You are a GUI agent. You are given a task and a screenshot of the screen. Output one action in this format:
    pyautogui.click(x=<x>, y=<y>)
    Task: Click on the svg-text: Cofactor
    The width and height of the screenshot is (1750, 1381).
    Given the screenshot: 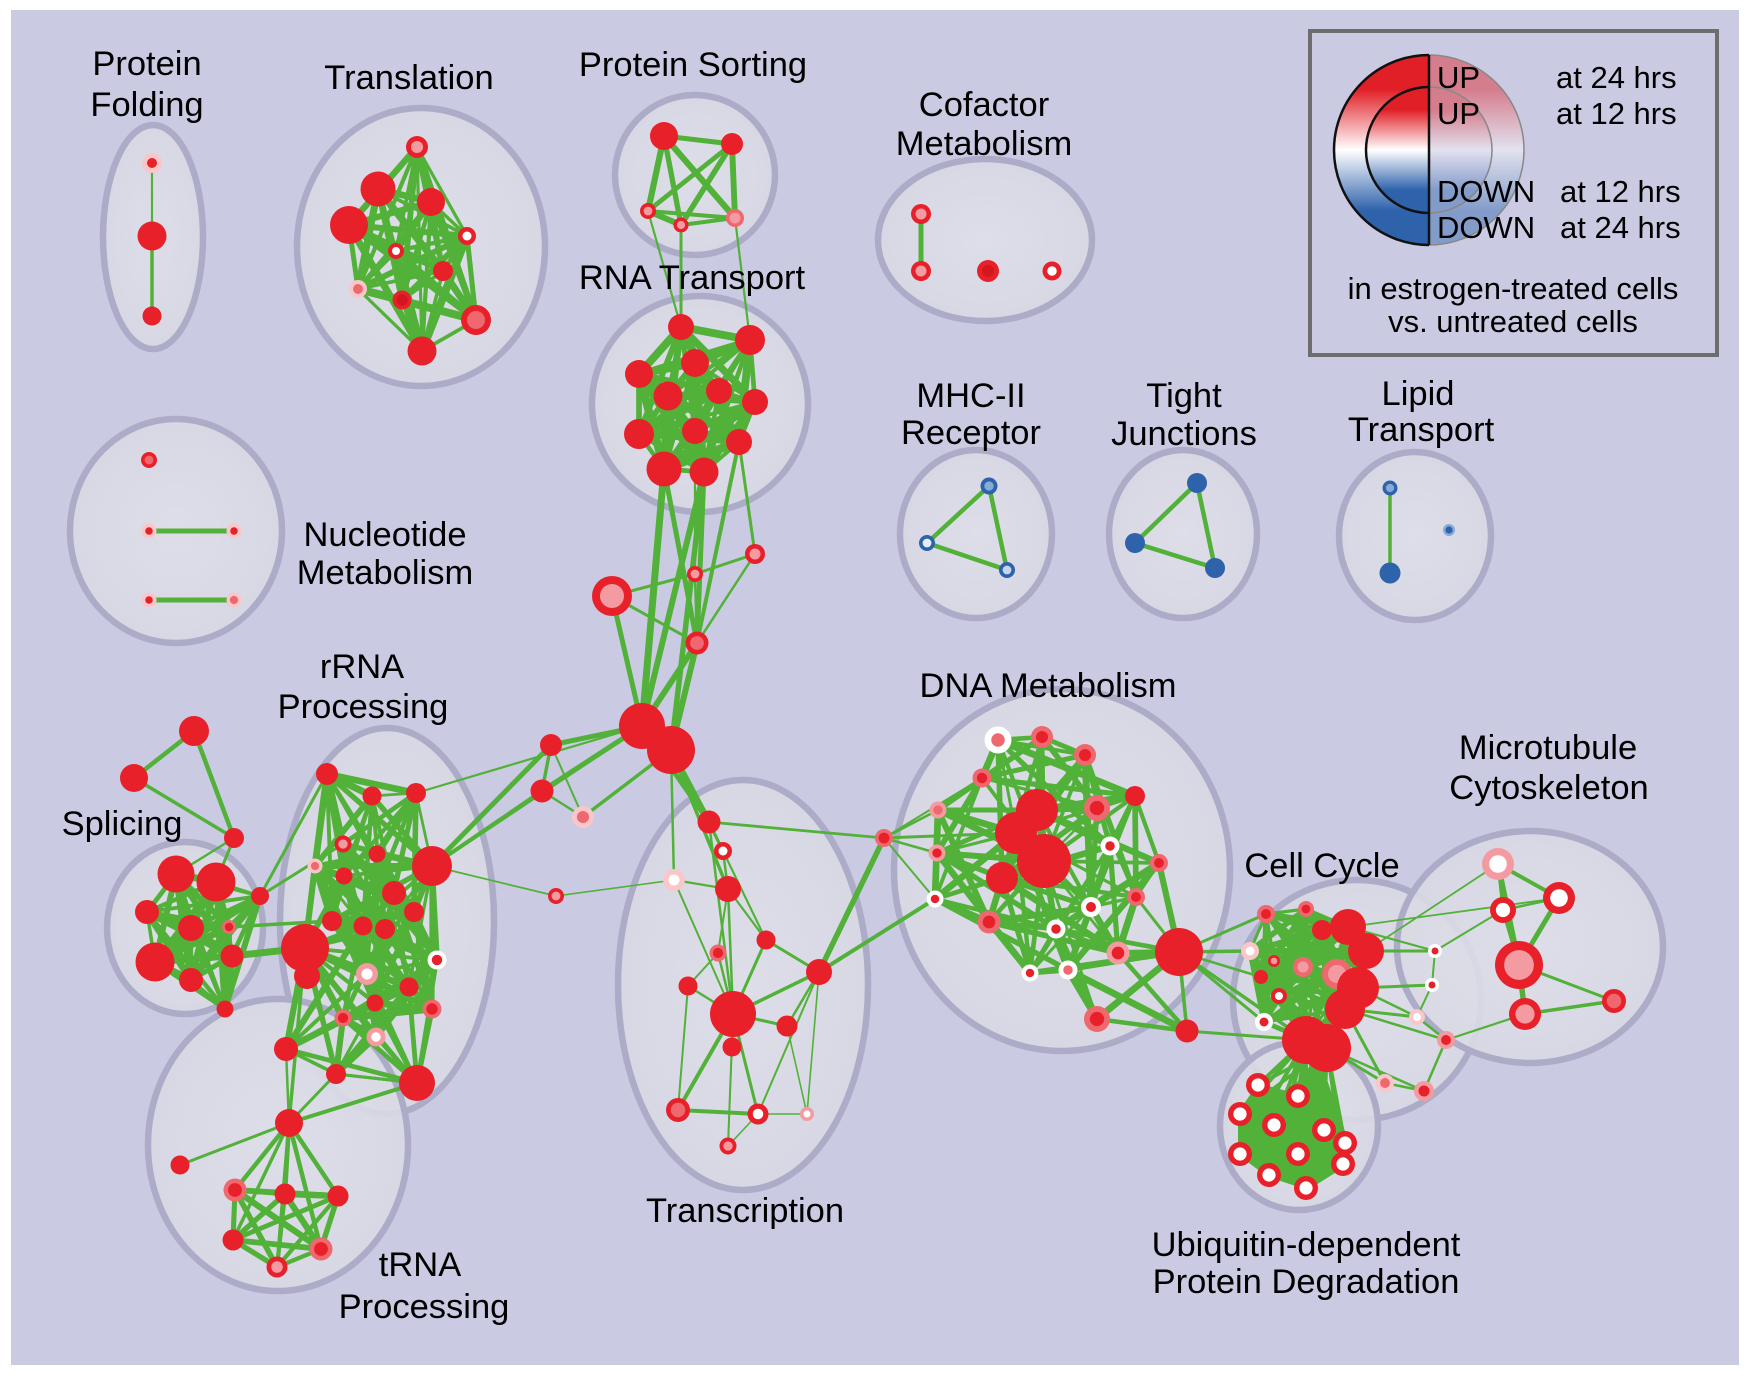 What is the action you would take?
    pyautogui.click(x=984, y=105)
    